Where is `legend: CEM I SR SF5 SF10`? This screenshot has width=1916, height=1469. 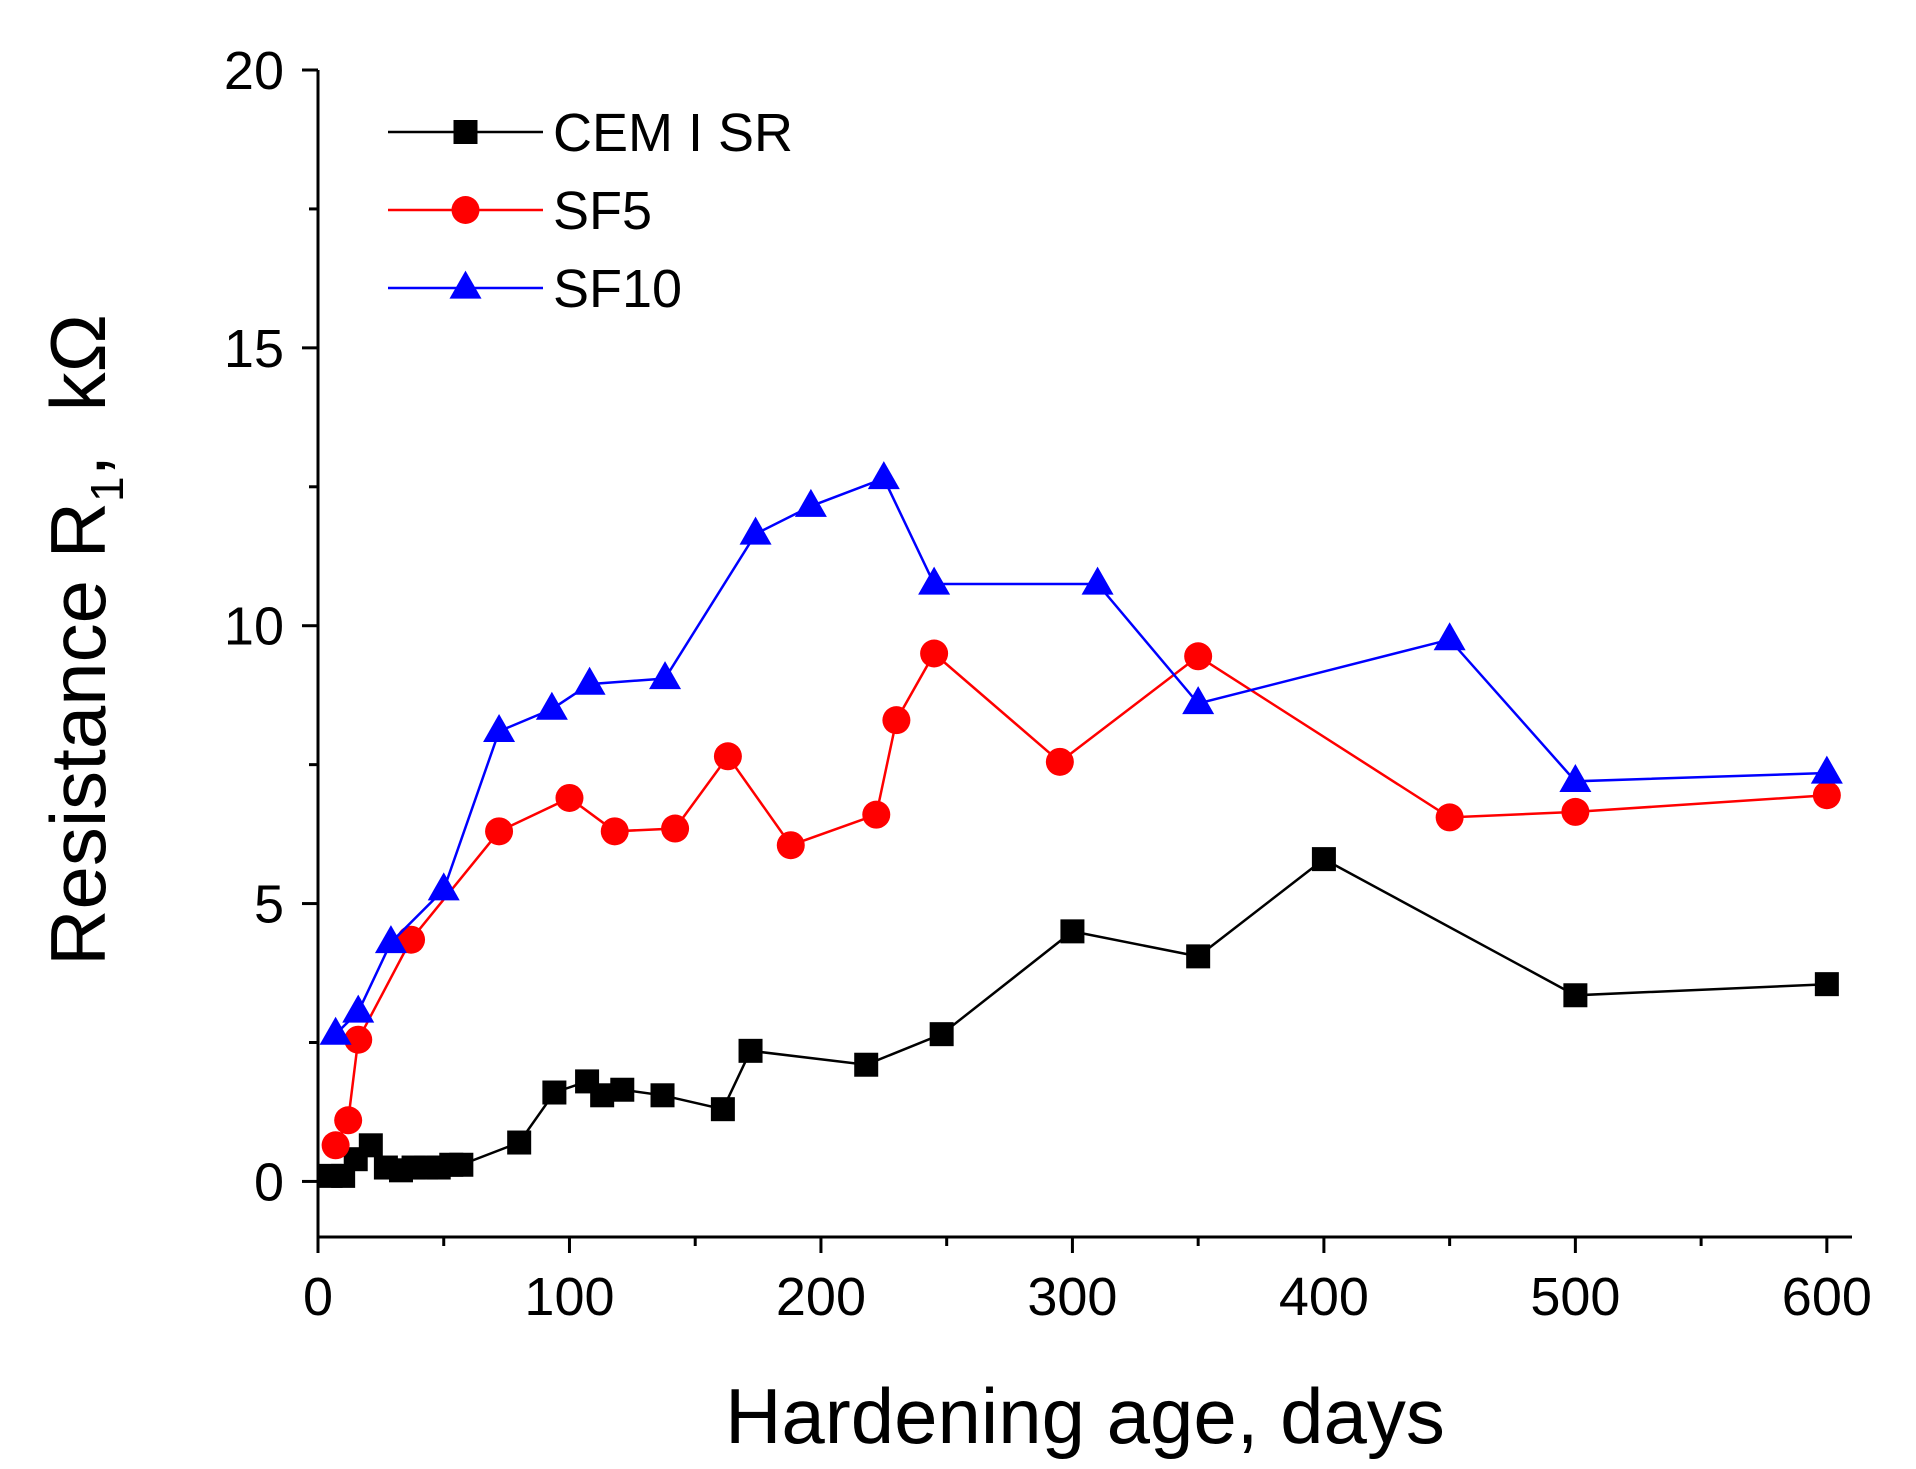
legend: CEM I SR SF5 SF10 is located at coordinates (590, 211).